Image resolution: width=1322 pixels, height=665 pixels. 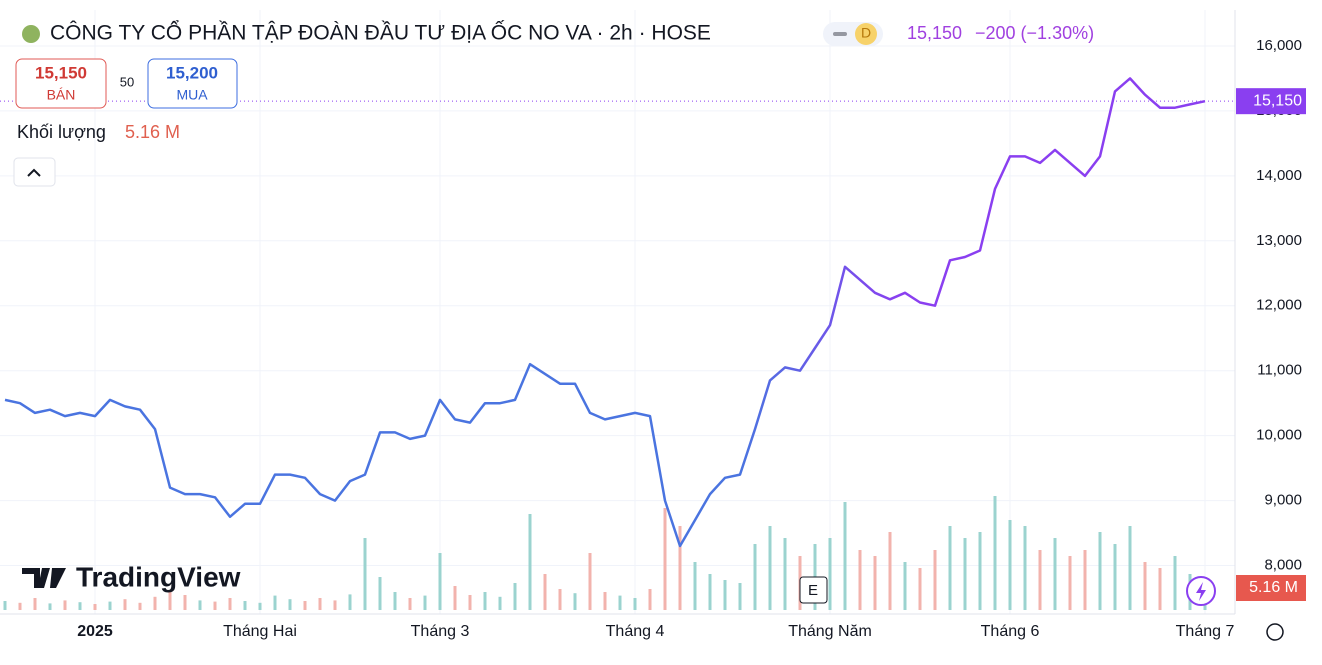 I want to click on sell-price: 15,150, so click(x=61, y=72).